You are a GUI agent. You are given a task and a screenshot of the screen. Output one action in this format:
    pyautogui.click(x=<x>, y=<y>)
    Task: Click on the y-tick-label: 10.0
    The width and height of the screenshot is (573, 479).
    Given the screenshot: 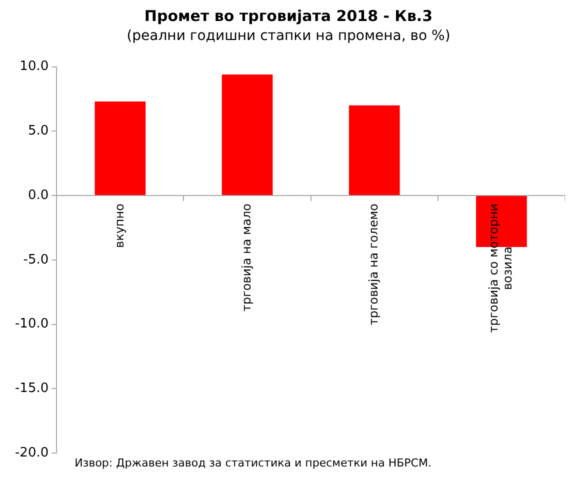 What is the action you would take?
    pyautogui.click(x=34, y=66)
    